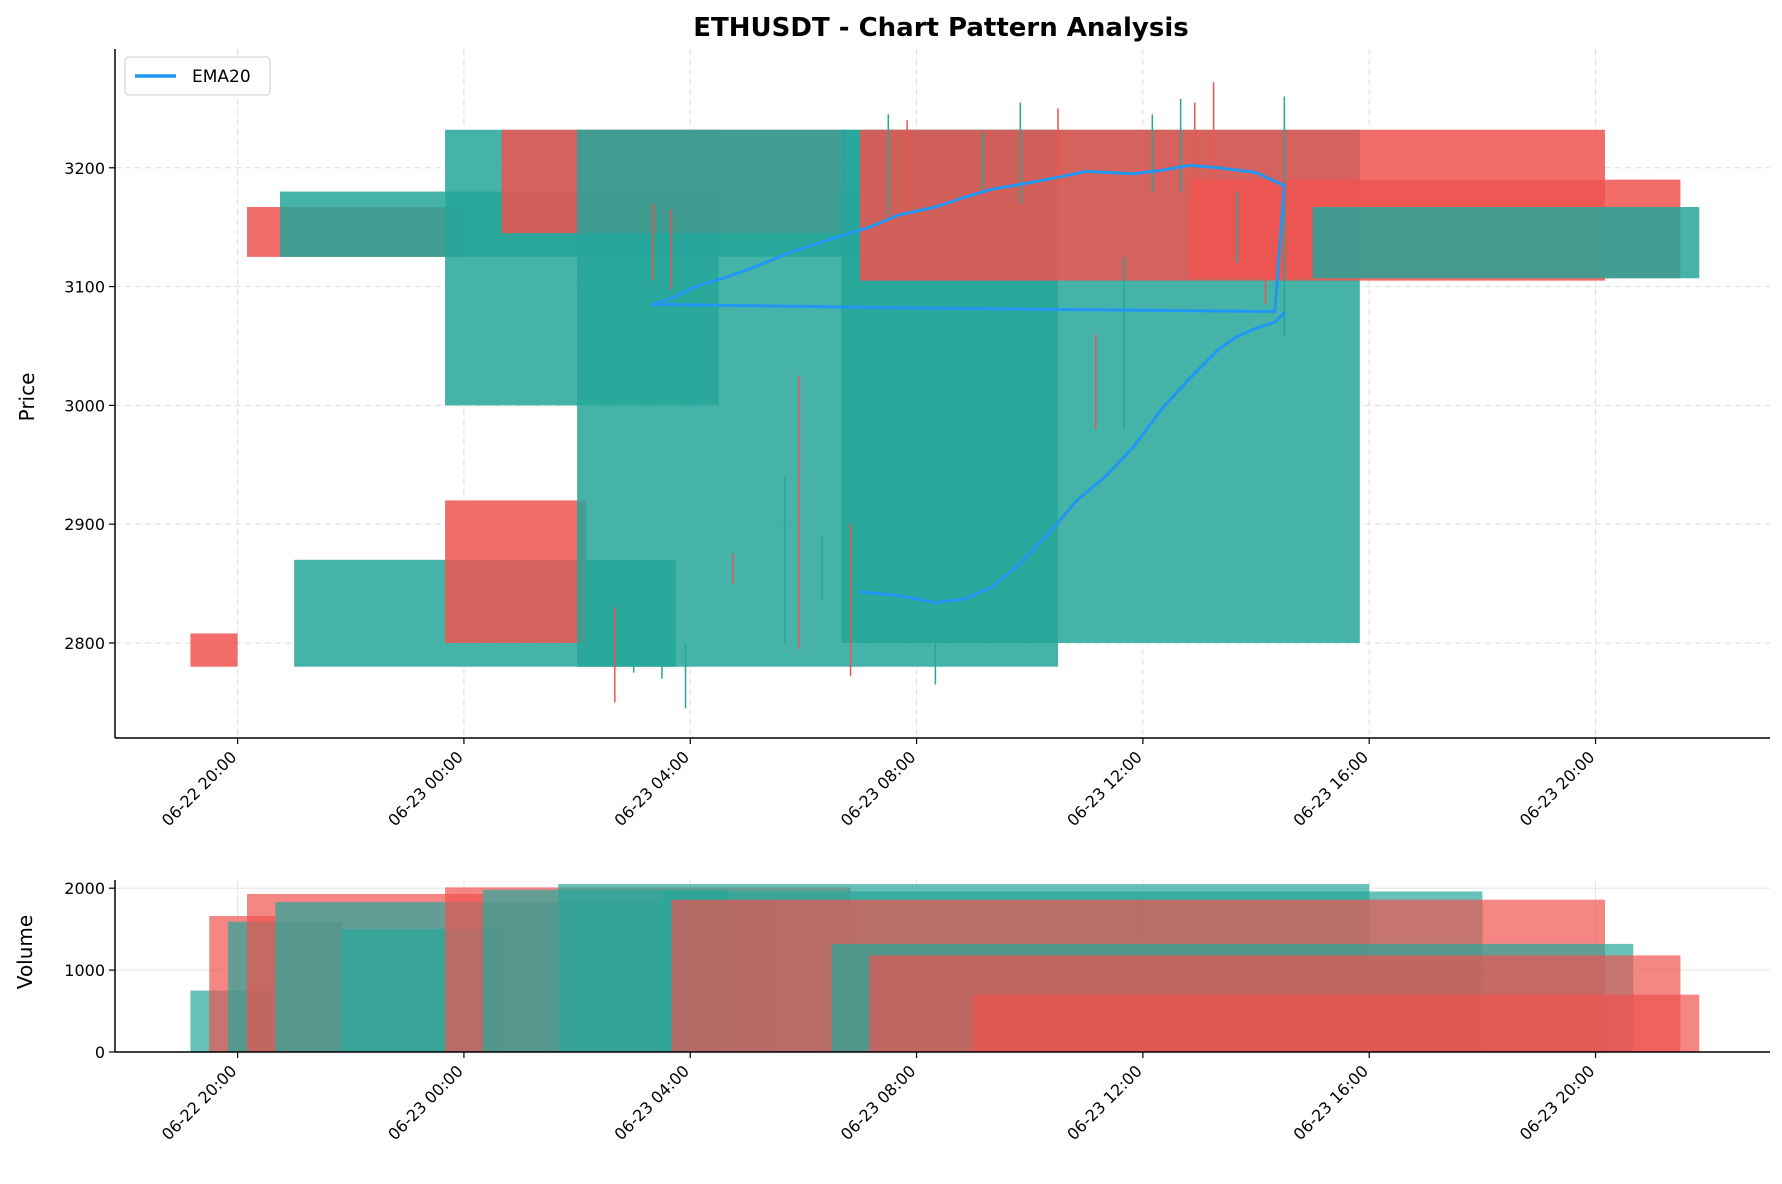 This screenshot has height=1184, width=1782. I want to click on volume-bars, so click(945, 968).